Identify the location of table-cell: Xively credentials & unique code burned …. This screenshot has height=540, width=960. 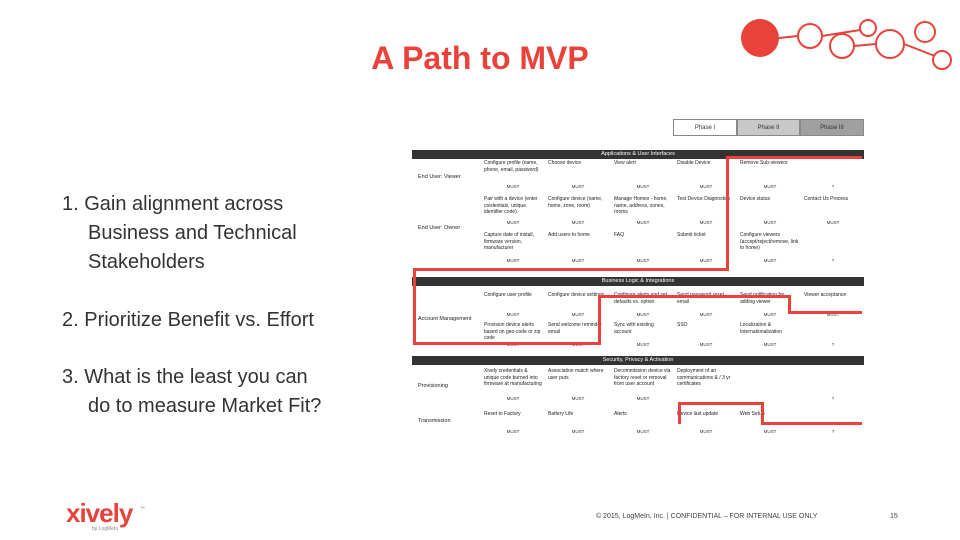
(513, 377).